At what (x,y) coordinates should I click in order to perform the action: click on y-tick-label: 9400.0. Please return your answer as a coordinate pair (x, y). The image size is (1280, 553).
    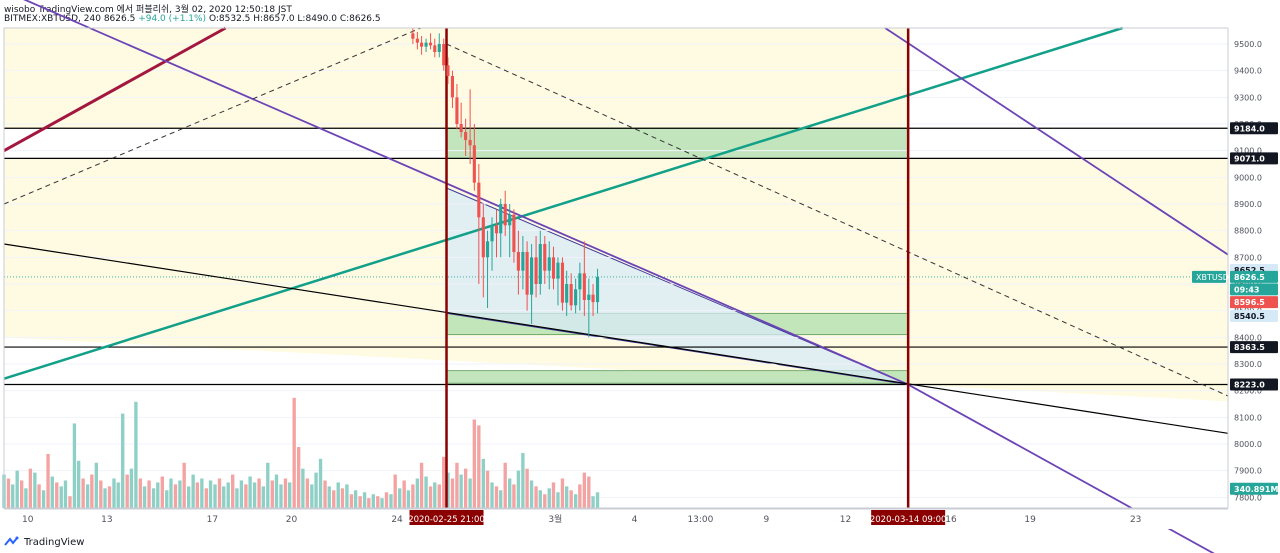
    Looking at the image, I should click on (1248, 71).